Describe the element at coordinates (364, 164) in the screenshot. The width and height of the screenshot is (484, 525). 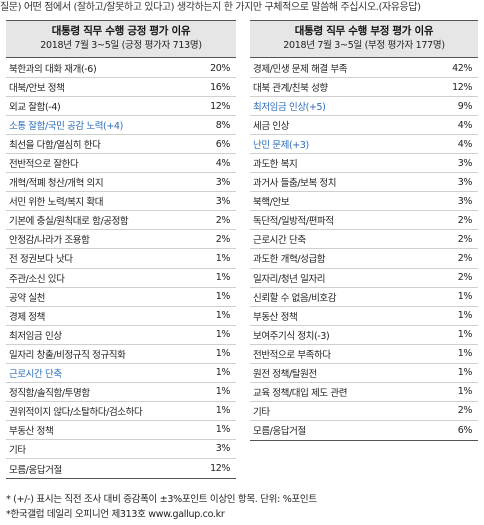
I see `table-row: 과도한 복지 3%` at that location.